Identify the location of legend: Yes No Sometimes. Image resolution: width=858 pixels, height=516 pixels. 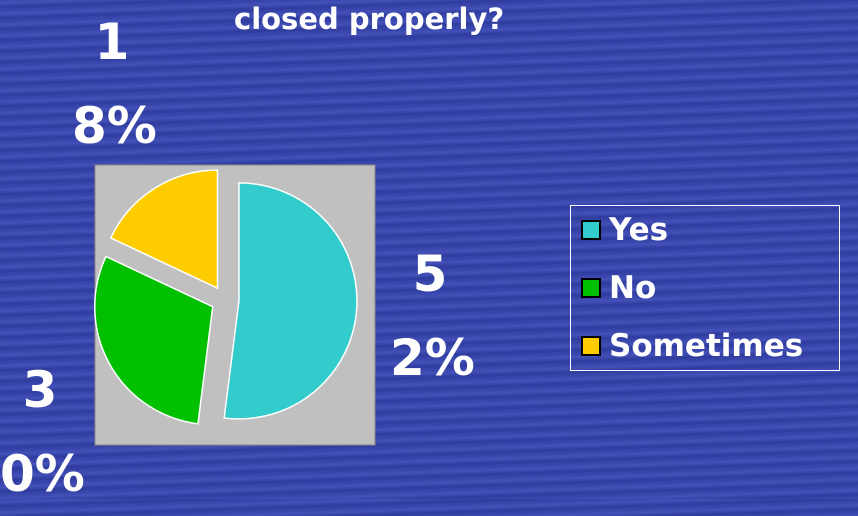
(705, 288).